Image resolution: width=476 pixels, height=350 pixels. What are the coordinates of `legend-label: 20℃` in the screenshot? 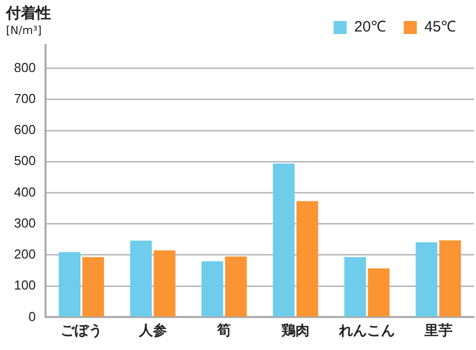 It's located at (370, 27).